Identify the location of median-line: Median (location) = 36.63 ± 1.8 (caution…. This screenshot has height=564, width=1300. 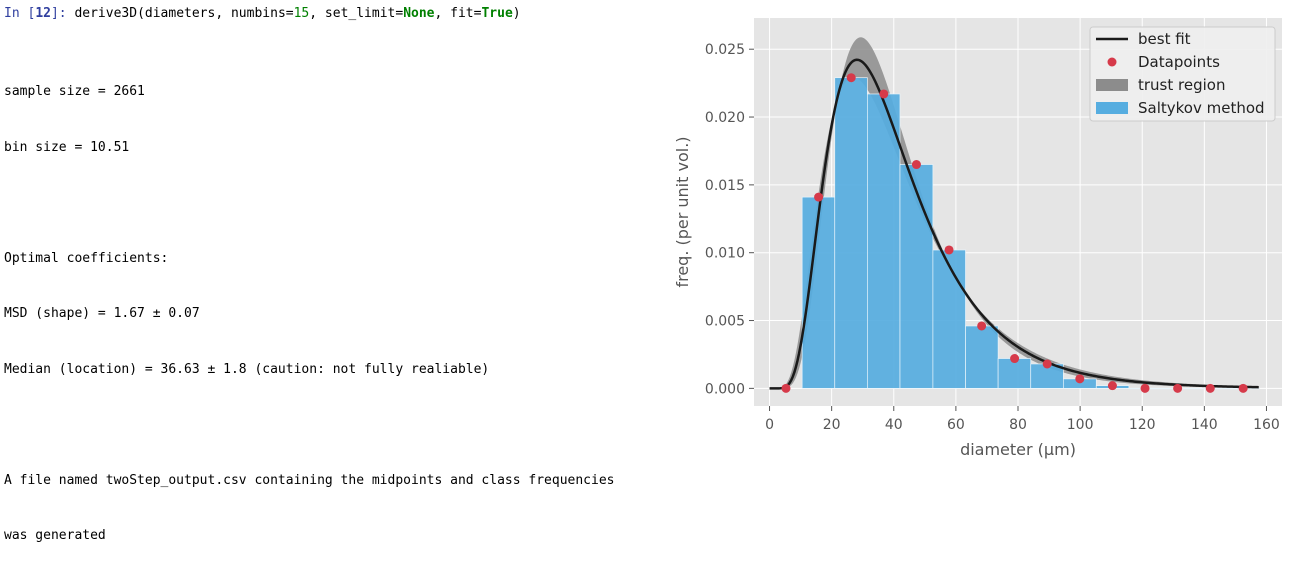
(247, 369).